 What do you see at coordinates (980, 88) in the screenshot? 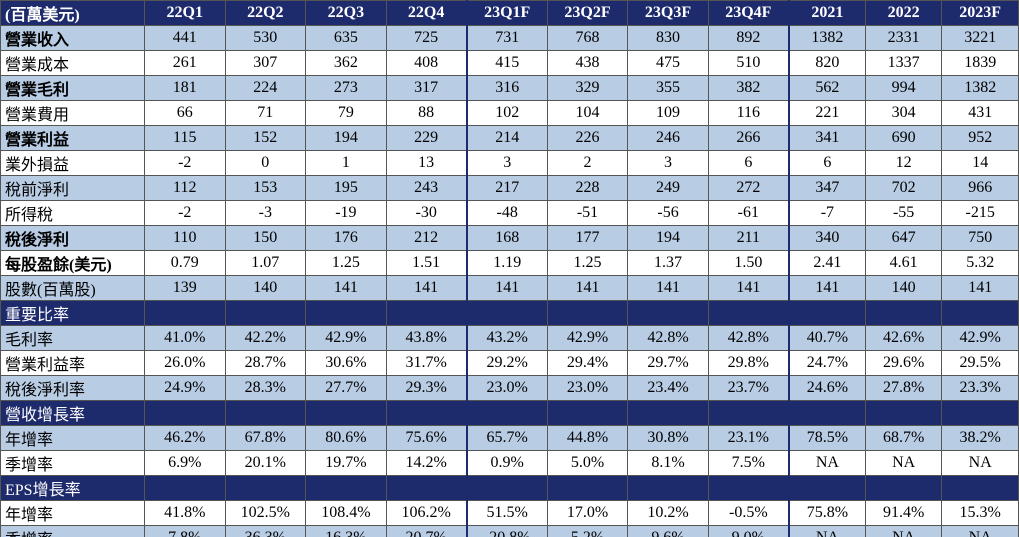
I see `value-cell: 1382` at bounding box center [980, 88].